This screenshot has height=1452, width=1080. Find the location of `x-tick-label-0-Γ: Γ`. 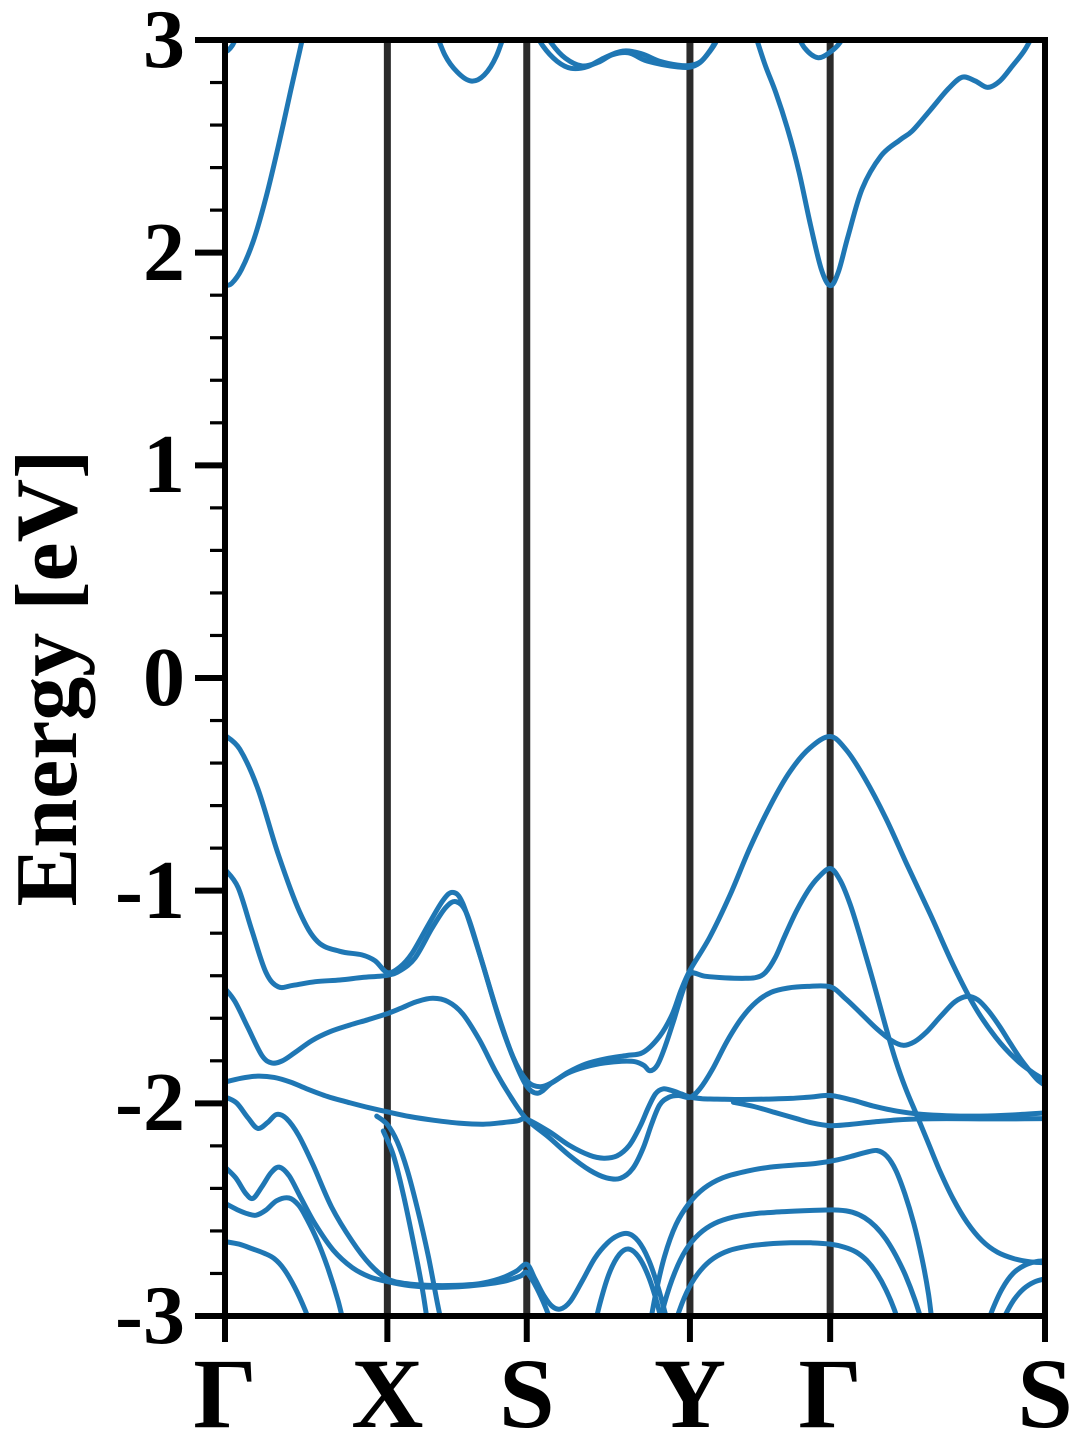

x-tick-label-0-Γ: Γ is located at coordinates (225, 1393).